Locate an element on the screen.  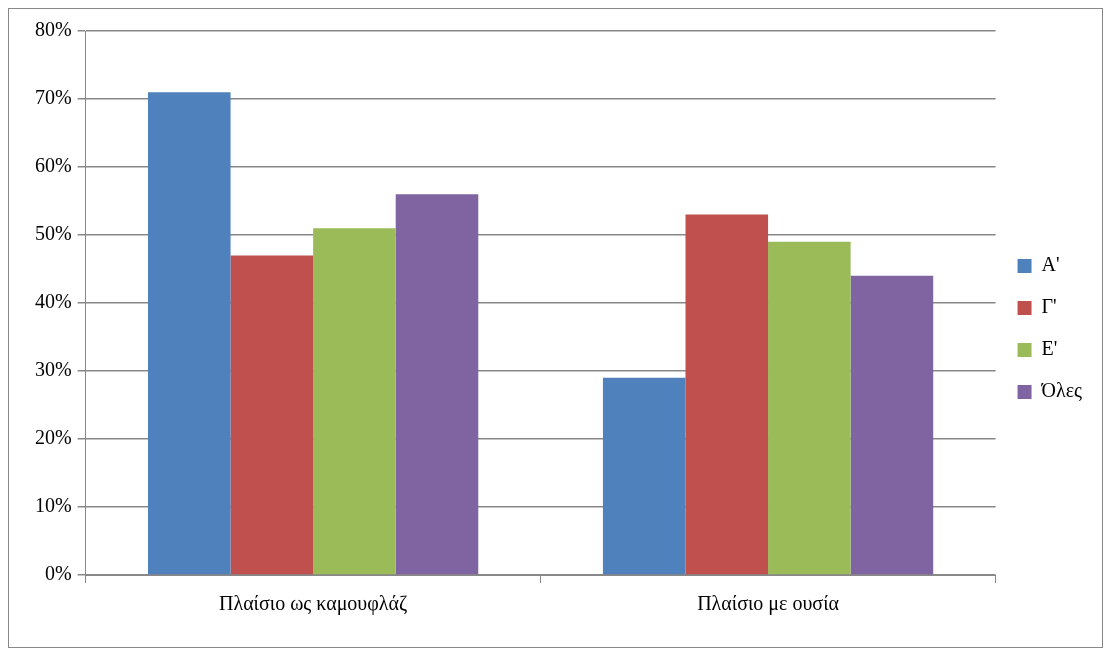
legend-label: Α' is located at coordinates (1050, 264).